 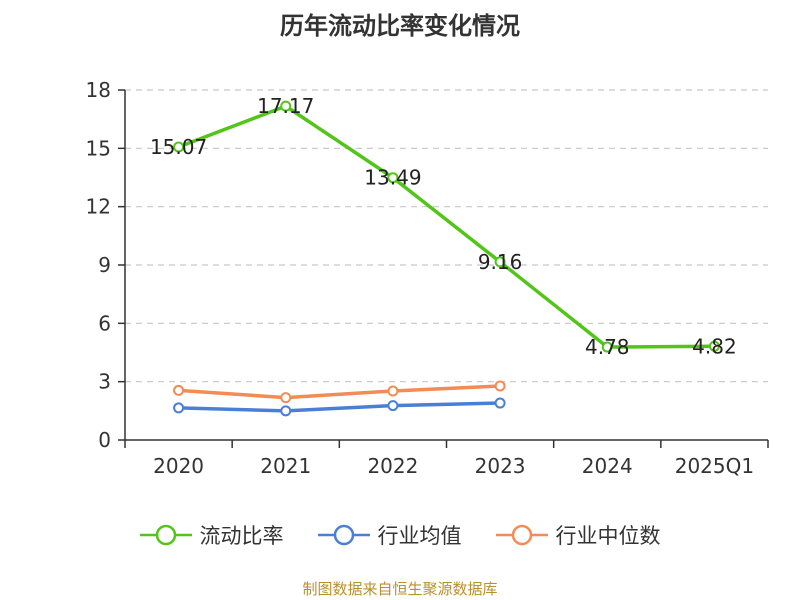 What do you see at coordinates (104, 323) in the screenshot?
I see `y-tick-label: 6` at bounding box center [104, 323].